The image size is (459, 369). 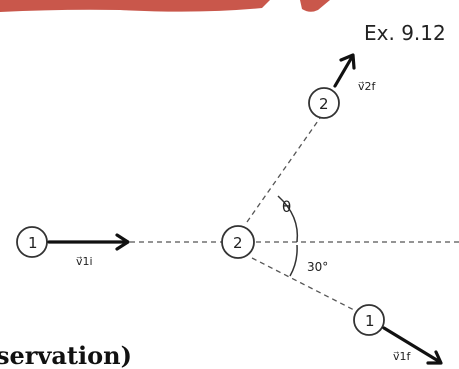 I want to click on ball-2-target: 2, so click(x=238, y=242).